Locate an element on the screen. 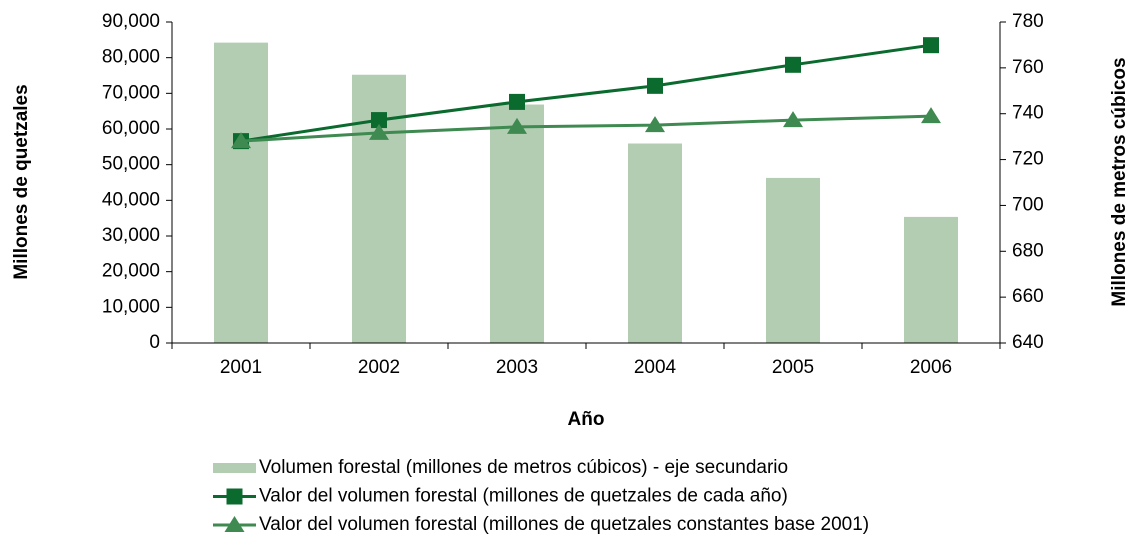 Image resolution: width=1133 pixels, height=538 pixels. y-tick-label: 90,000 is located at coordinates (131, 21).